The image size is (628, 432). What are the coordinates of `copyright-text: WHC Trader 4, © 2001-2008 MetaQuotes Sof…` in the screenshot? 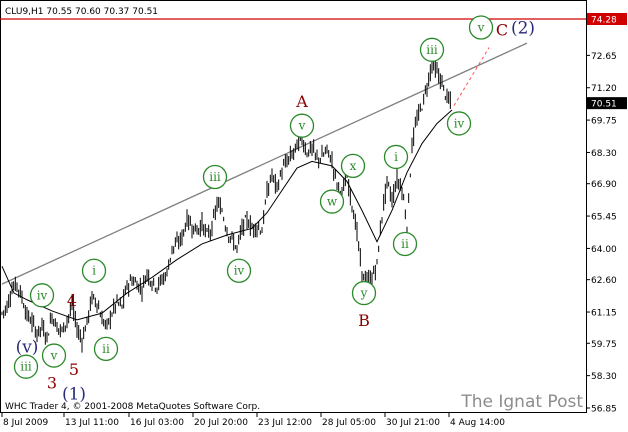 It's located at (132, 407).